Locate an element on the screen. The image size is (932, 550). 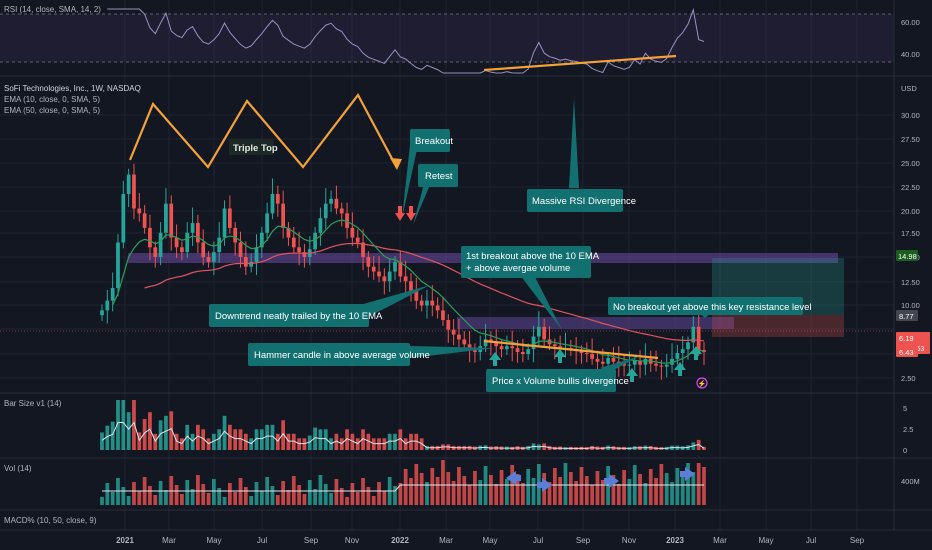
ema10-label: EMA (10, close, 0, SMA, 5) is located at coordinates (52, 99).